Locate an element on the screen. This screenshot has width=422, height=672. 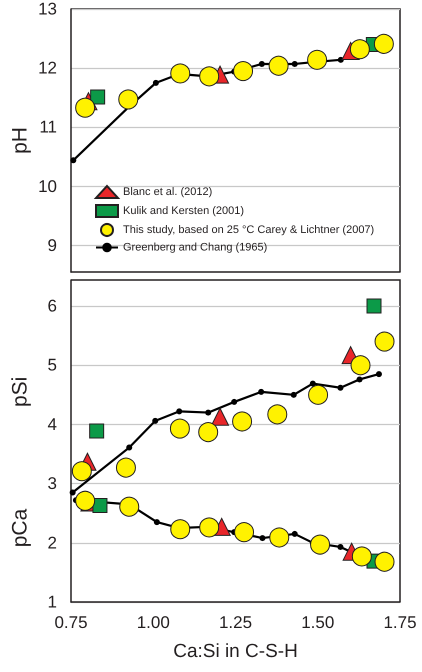
x-tick-label: 1.00 is located at coordinates (153, 622).